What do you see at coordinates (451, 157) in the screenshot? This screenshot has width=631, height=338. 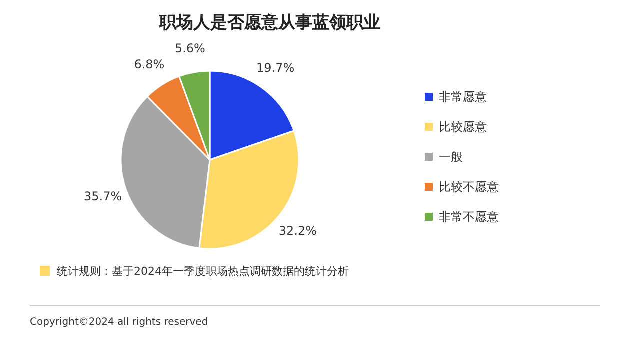 I see `legend-label: 一般` at bounding box center [451, 157].